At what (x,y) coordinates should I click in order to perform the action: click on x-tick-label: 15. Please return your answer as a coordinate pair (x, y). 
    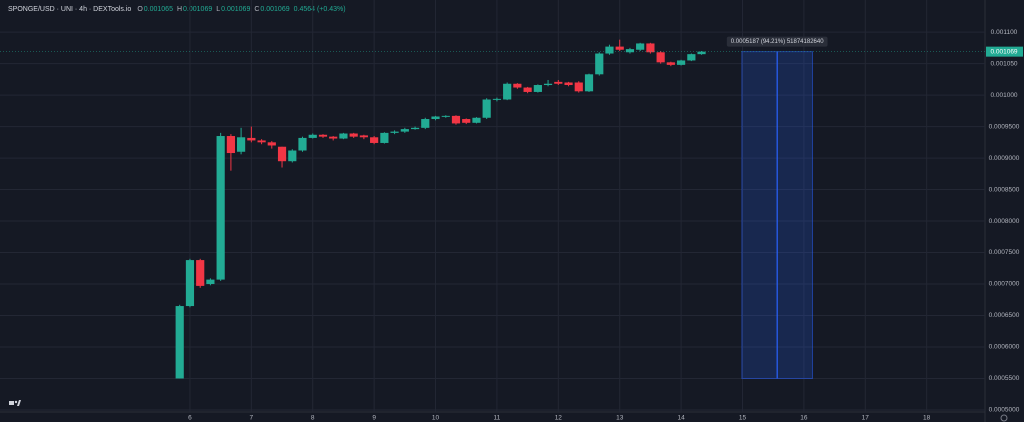
    Looking at the image, I should click on (743, 418).